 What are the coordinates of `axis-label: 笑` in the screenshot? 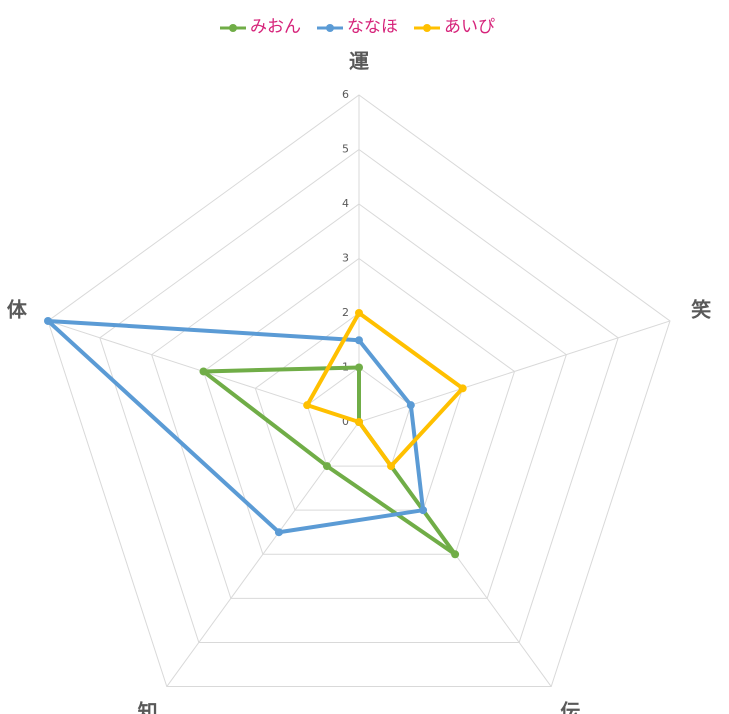 It's located at (701, 309).